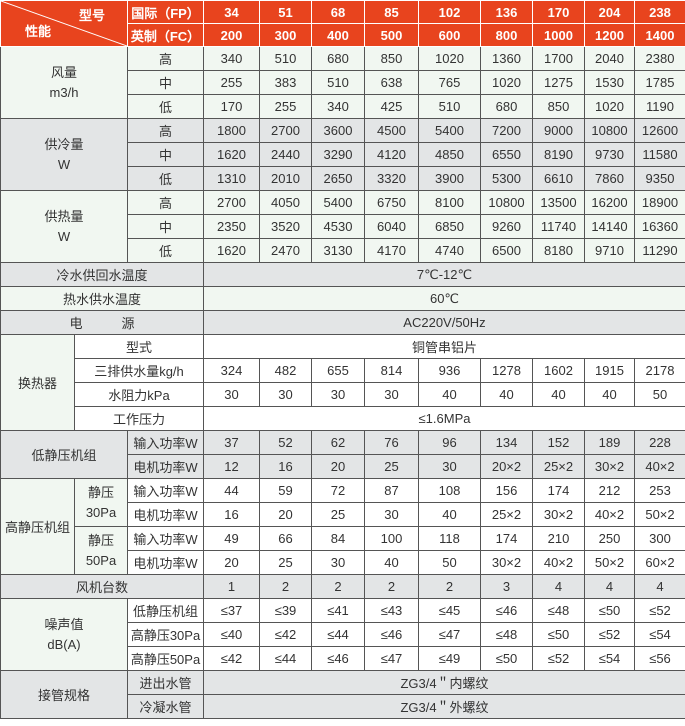 The height and width of the screenshot is (726, 685). I want to click on value-cell: 11290, so click(659, 250).